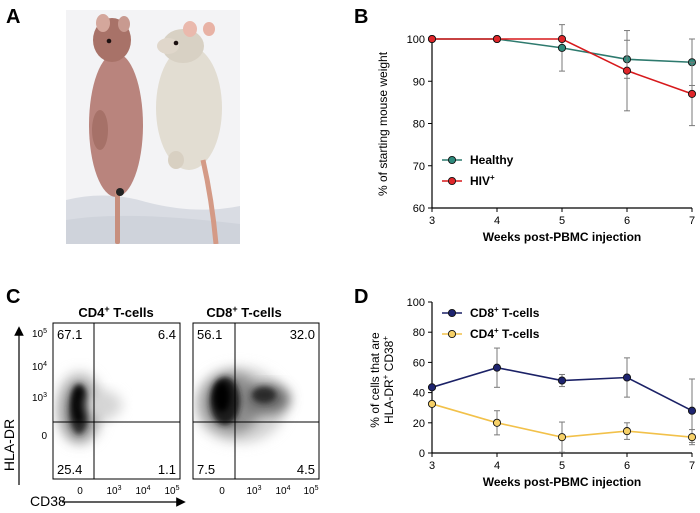 The width and height of the screenshot is (700, 513). Describe the element at coordinates (115, 312) in the screenshot. I see `cd4-plot-title: CD4+ T-cells` at that location.